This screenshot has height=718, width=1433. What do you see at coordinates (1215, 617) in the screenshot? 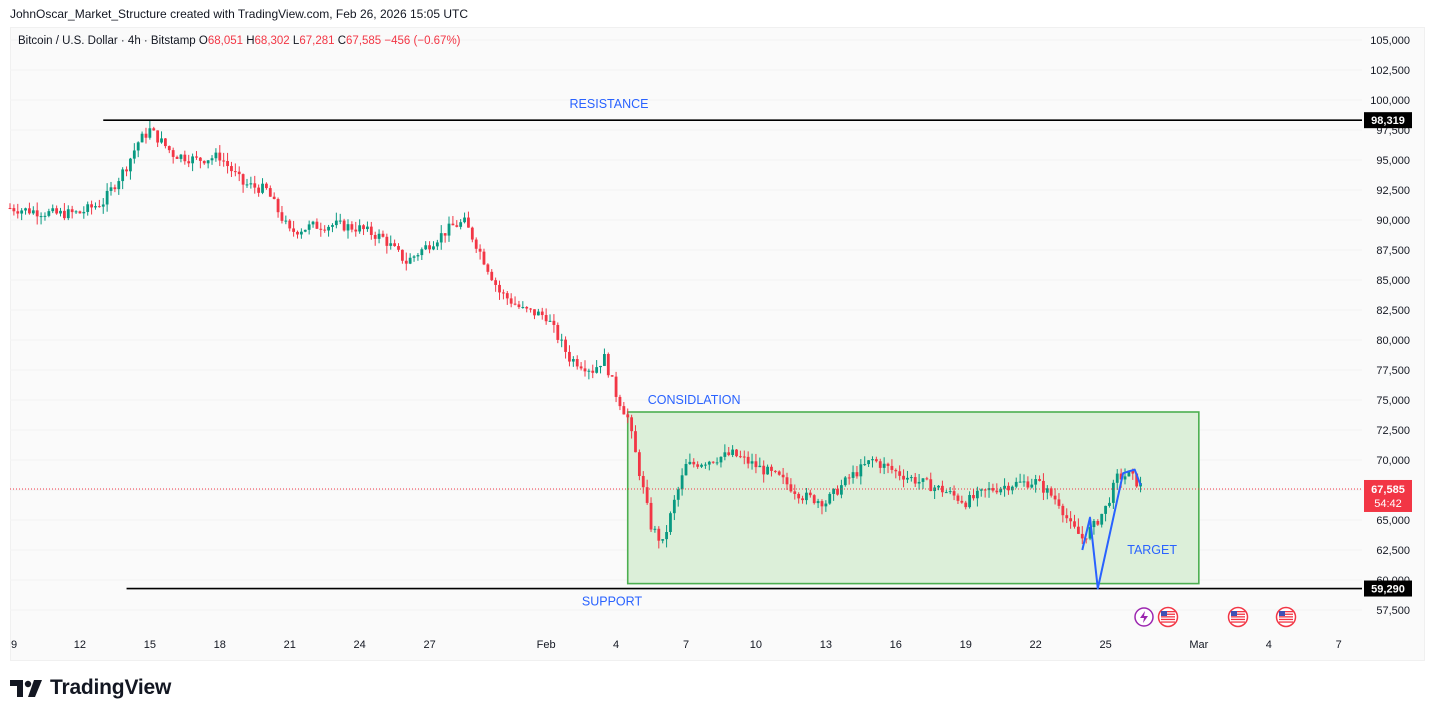
I see `event-icons` at bounding box center [1215, 617].